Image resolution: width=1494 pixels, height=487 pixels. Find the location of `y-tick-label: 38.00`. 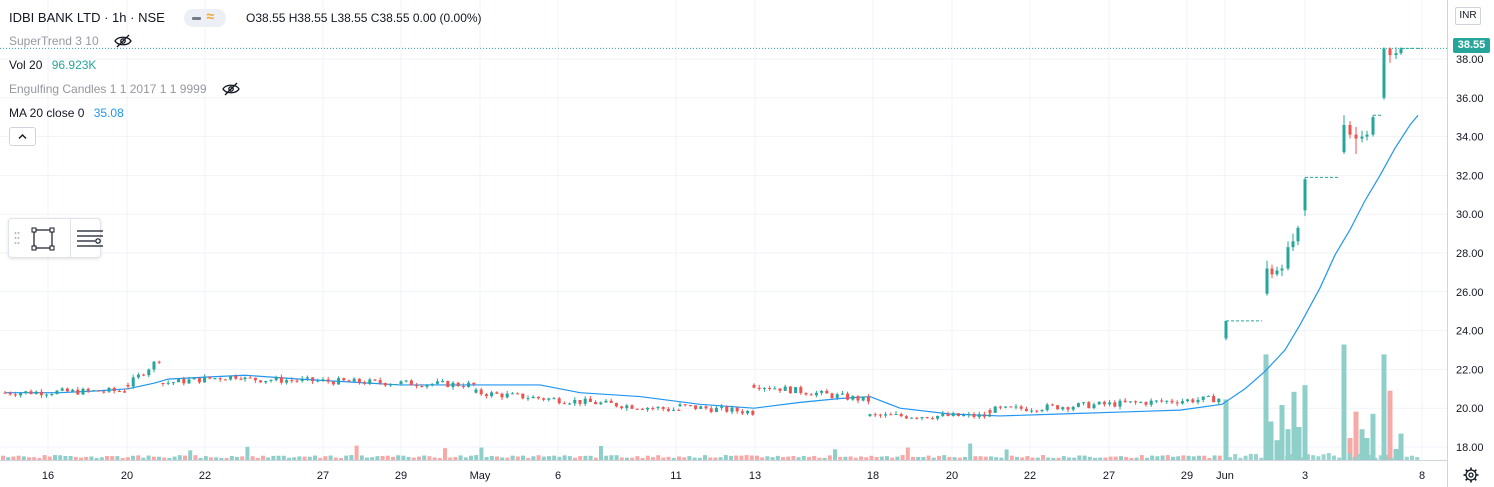

y-tick-label: 38.00 is located at coordinates (1470, 60).